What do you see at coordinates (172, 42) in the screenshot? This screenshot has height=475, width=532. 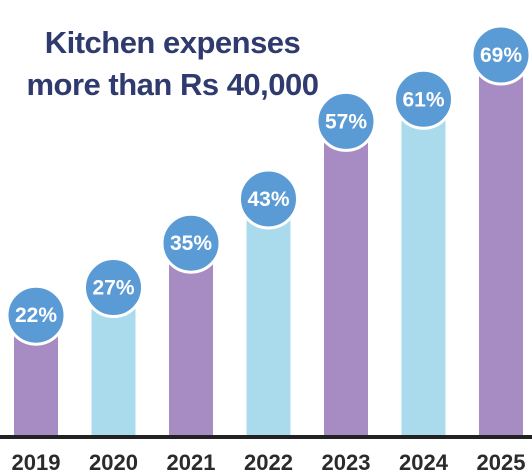 I see `chart-title-line1: Kitchen expenses` at bounding box center [172, 42].